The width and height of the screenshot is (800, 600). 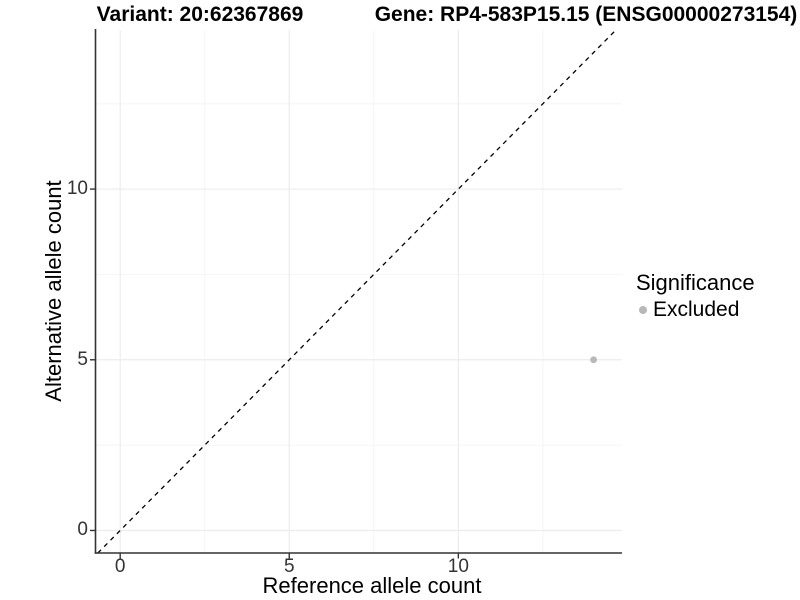 I want to click on y-tick-label: 0, so click(x=82, y=530).